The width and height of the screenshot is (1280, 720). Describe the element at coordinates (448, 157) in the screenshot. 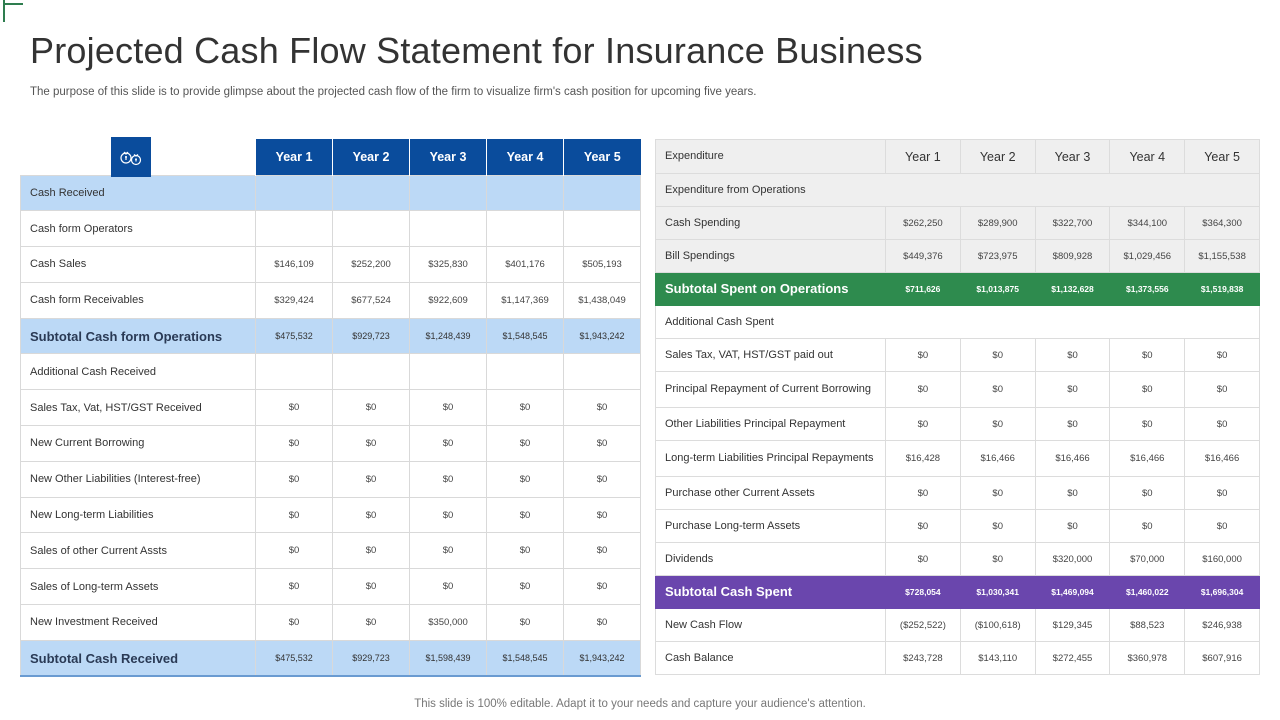

I see `year-3-header: Year 3` at that location.